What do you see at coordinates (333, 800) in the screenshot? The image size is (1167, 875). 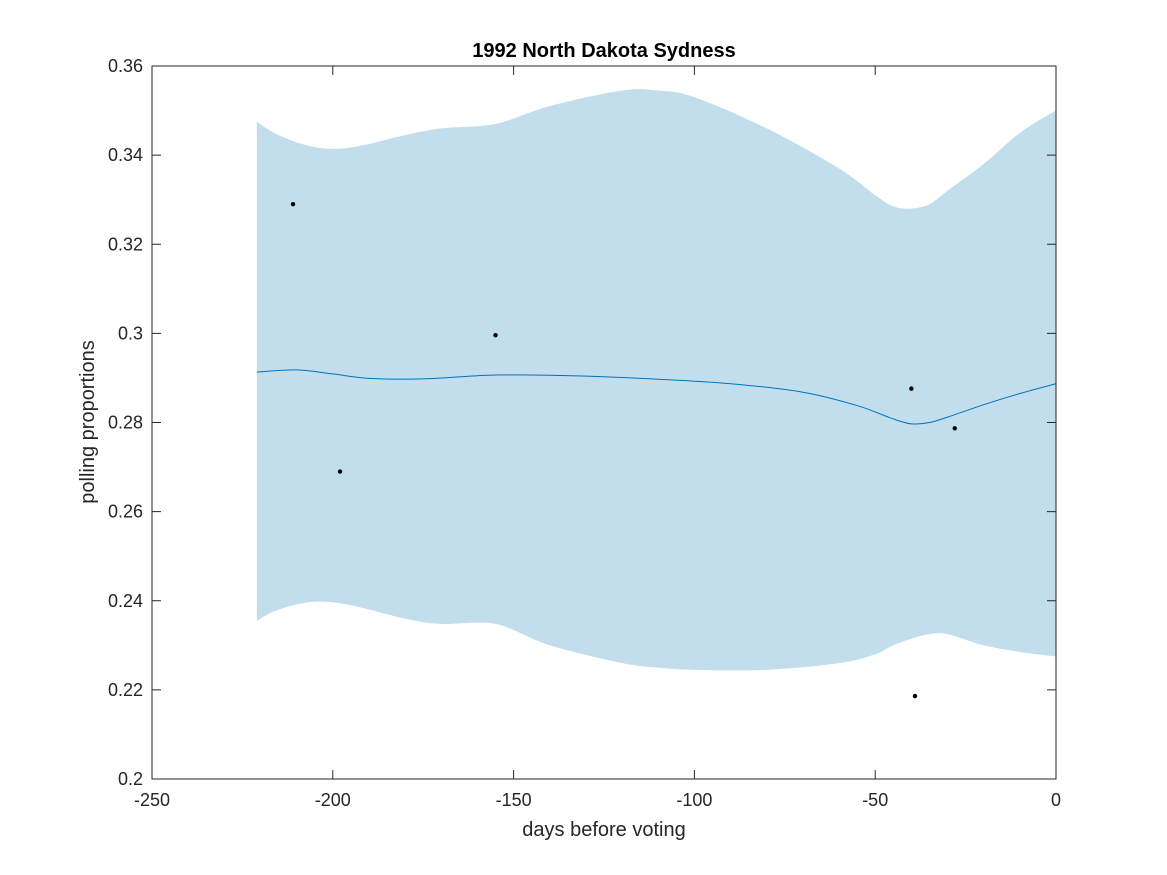 I see `x-tick-label: -200` at bounding box center [333, 800].